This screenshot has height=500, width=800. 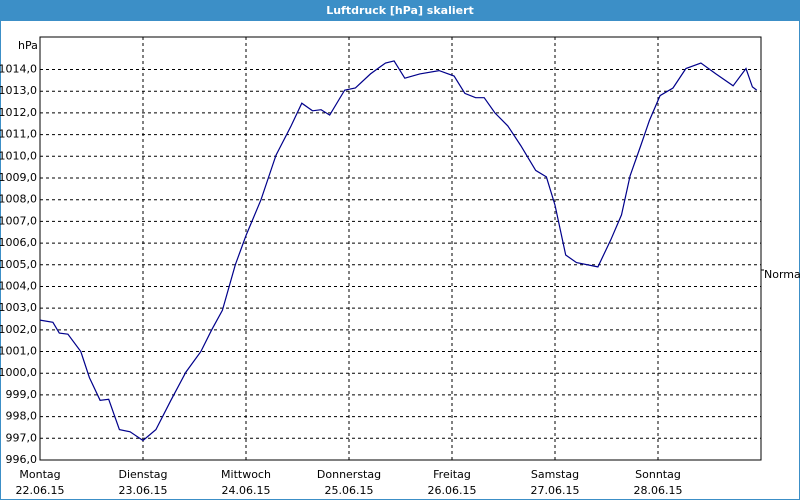 What do you see at coordinates (18, 264) in the screenshot?
I see `y-tick-label: 1005,0` at bounding box center [18, 264].